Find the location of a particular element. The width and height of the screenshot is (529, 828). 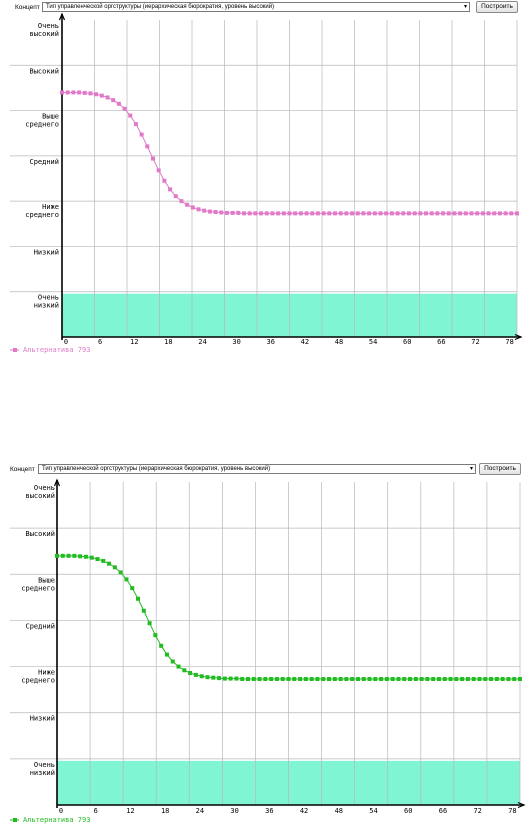

legend-marker is located at coordinates (15, 820).